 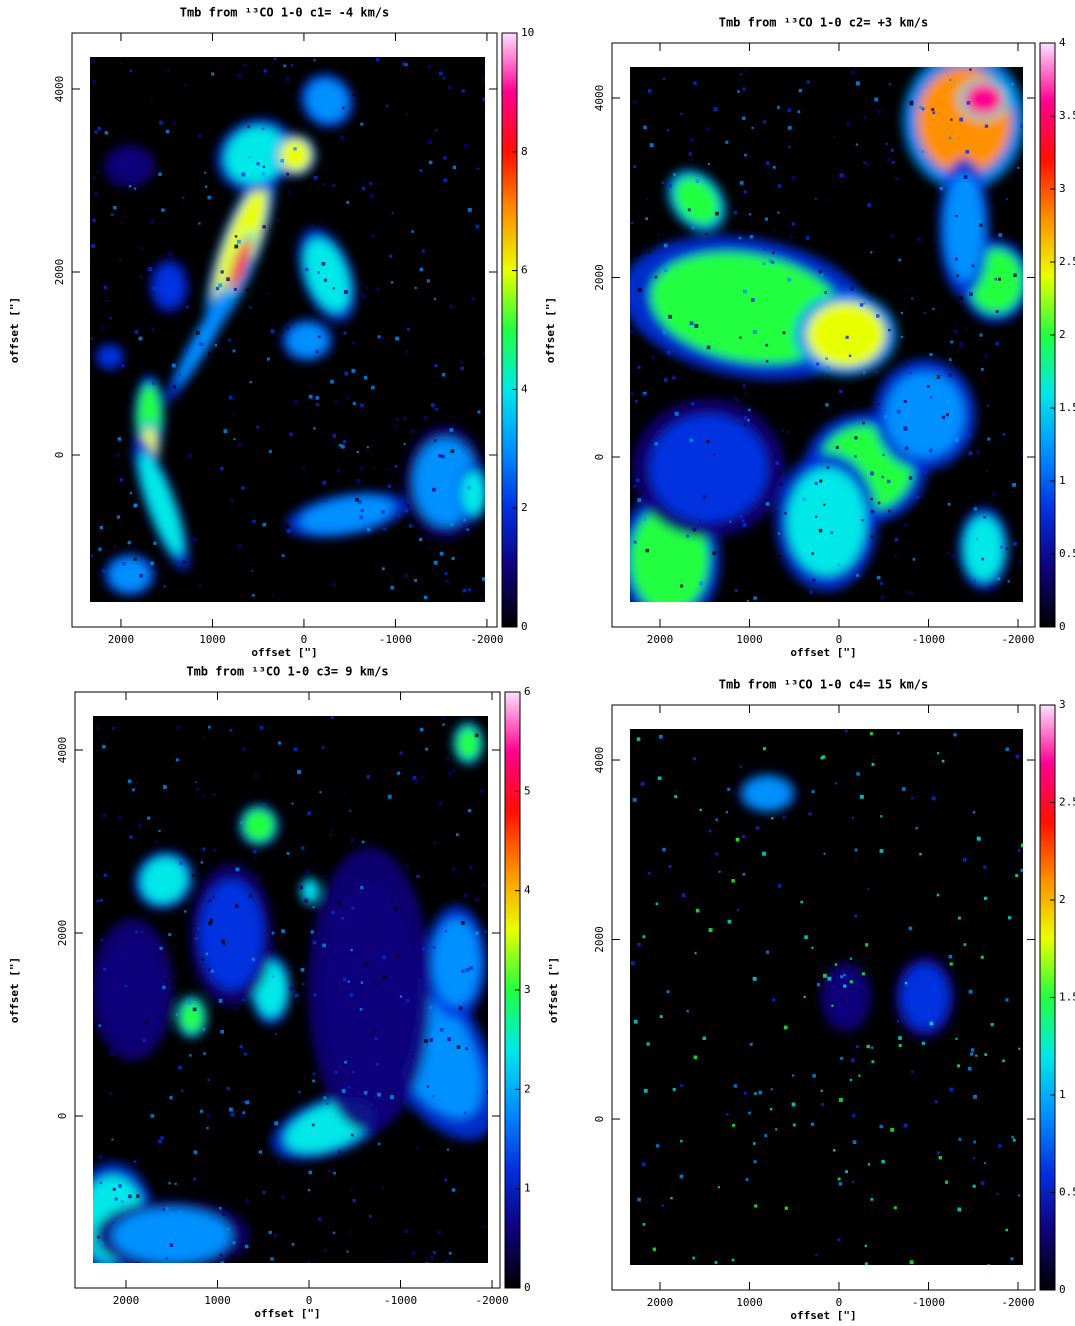 I want to click on colorbar-tick-label: 4, so click(x=527, y=890).